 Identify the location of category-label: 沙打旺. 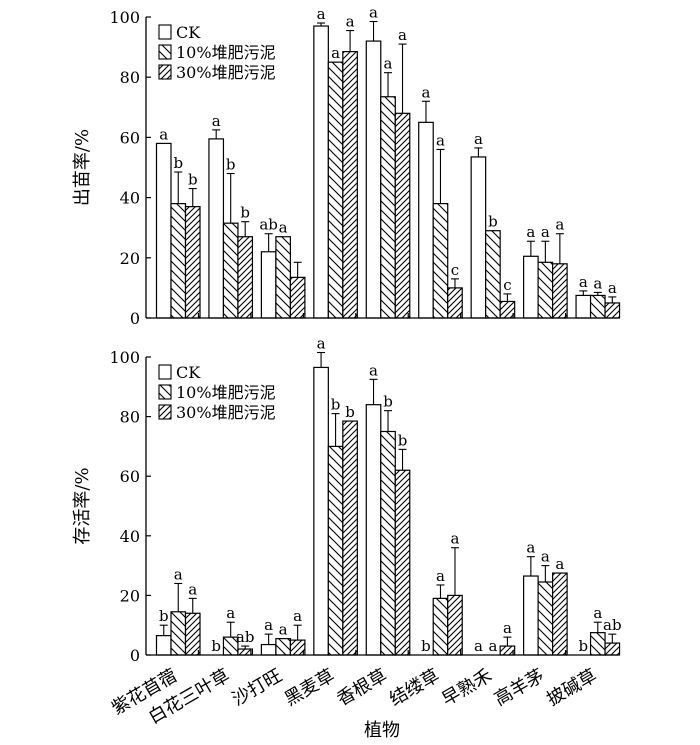
(257, 687).